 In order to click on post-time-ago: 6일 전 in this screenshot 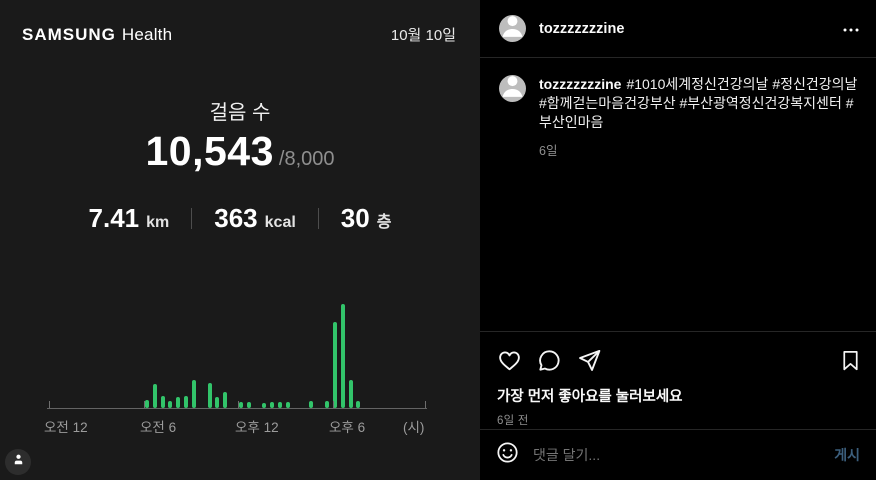, I will do `click(513, 421)`.